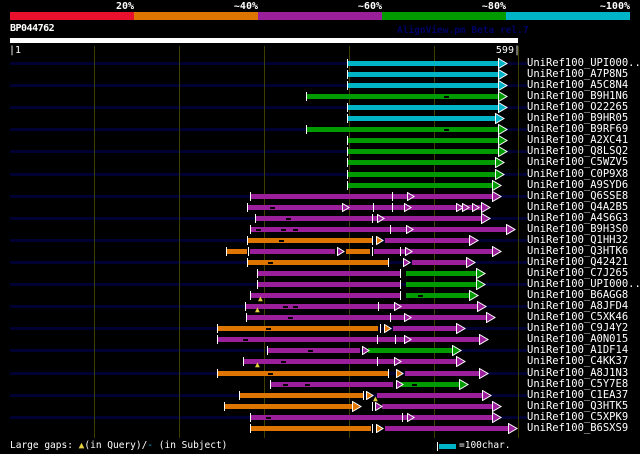  What do you see at coordinates (320, 151) in the screenshot?
I see `alignment-row: UniRef100_Q8LSQ2` at bounding box center [320, 151].